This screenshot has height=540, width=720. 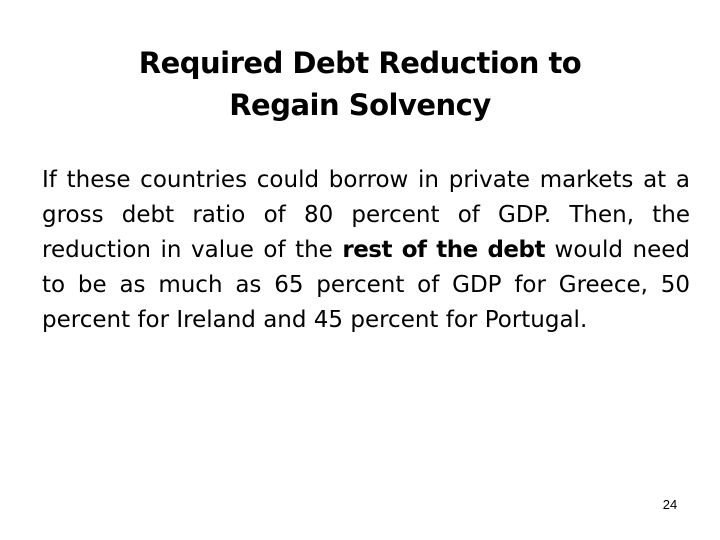 What do you see at coordinates (360, 63) in the screenshot?
I see `slide-title-line-1: Required Debt Reduction to` at bounding box center [360, 63].